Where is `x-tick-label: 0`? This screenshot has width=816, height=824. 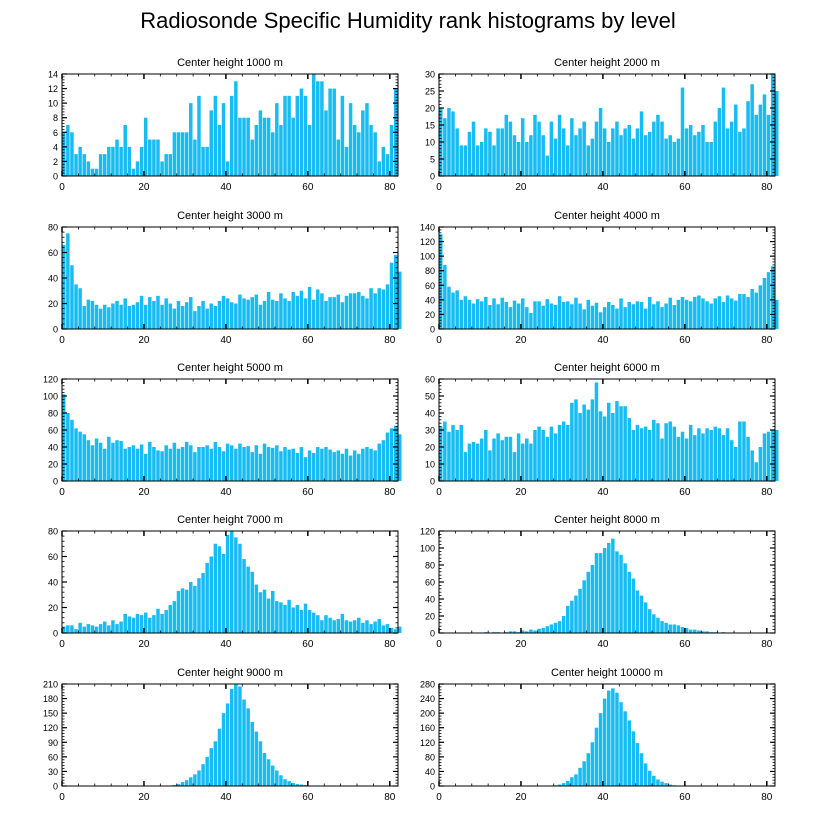 x-tick-label: 0 is located at coordinates (62, 187).